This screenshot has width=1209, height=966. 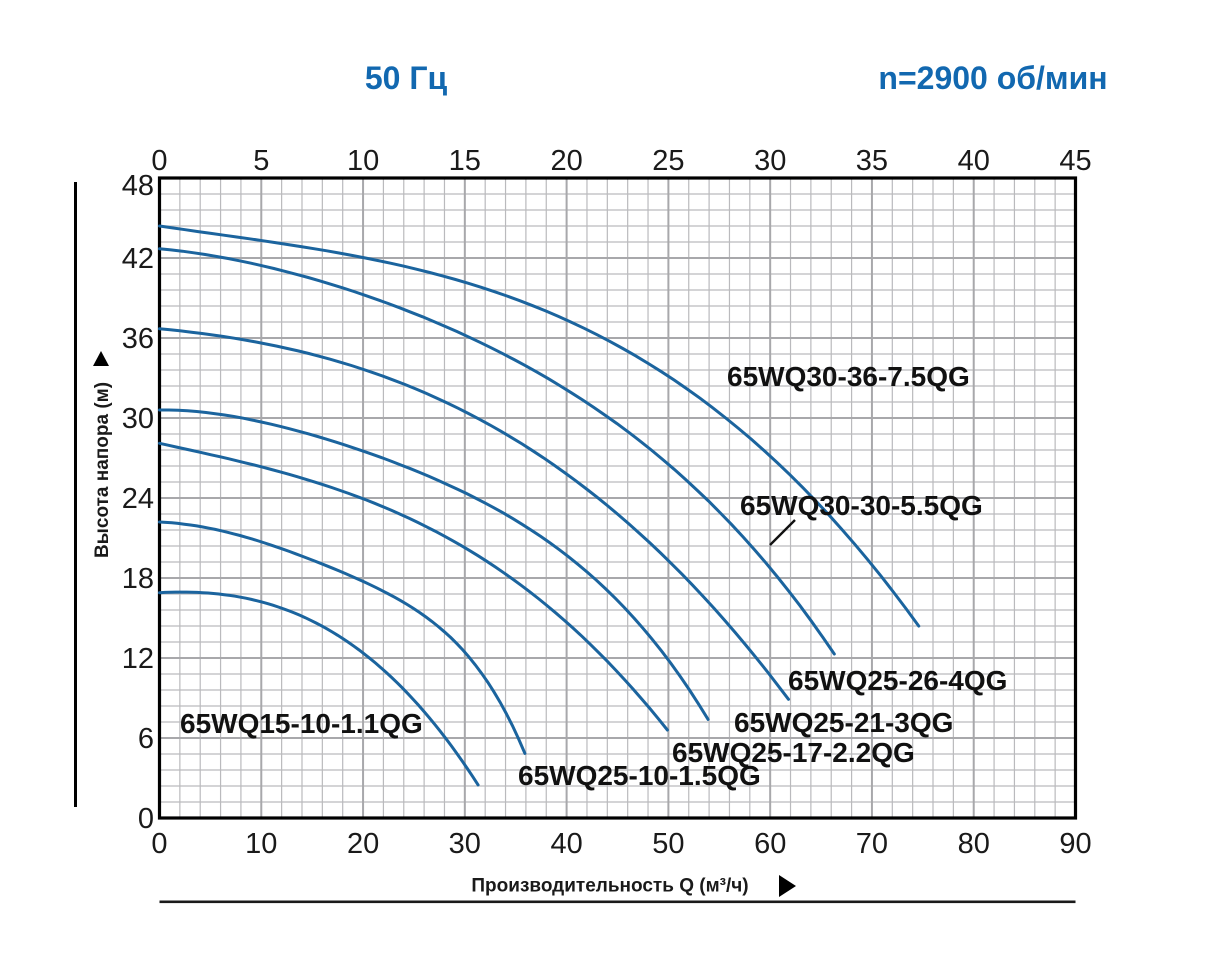 What do you see at coordinates (138, 186) in the screenshot?
I see `svg-text: 48` at bounding box center [138, 186].